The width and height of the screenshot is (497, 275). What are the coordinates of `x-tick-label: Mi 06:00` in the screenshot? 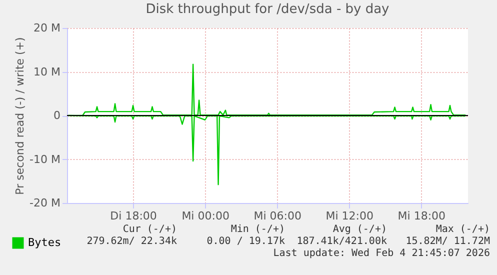 It's located at (278, 216).